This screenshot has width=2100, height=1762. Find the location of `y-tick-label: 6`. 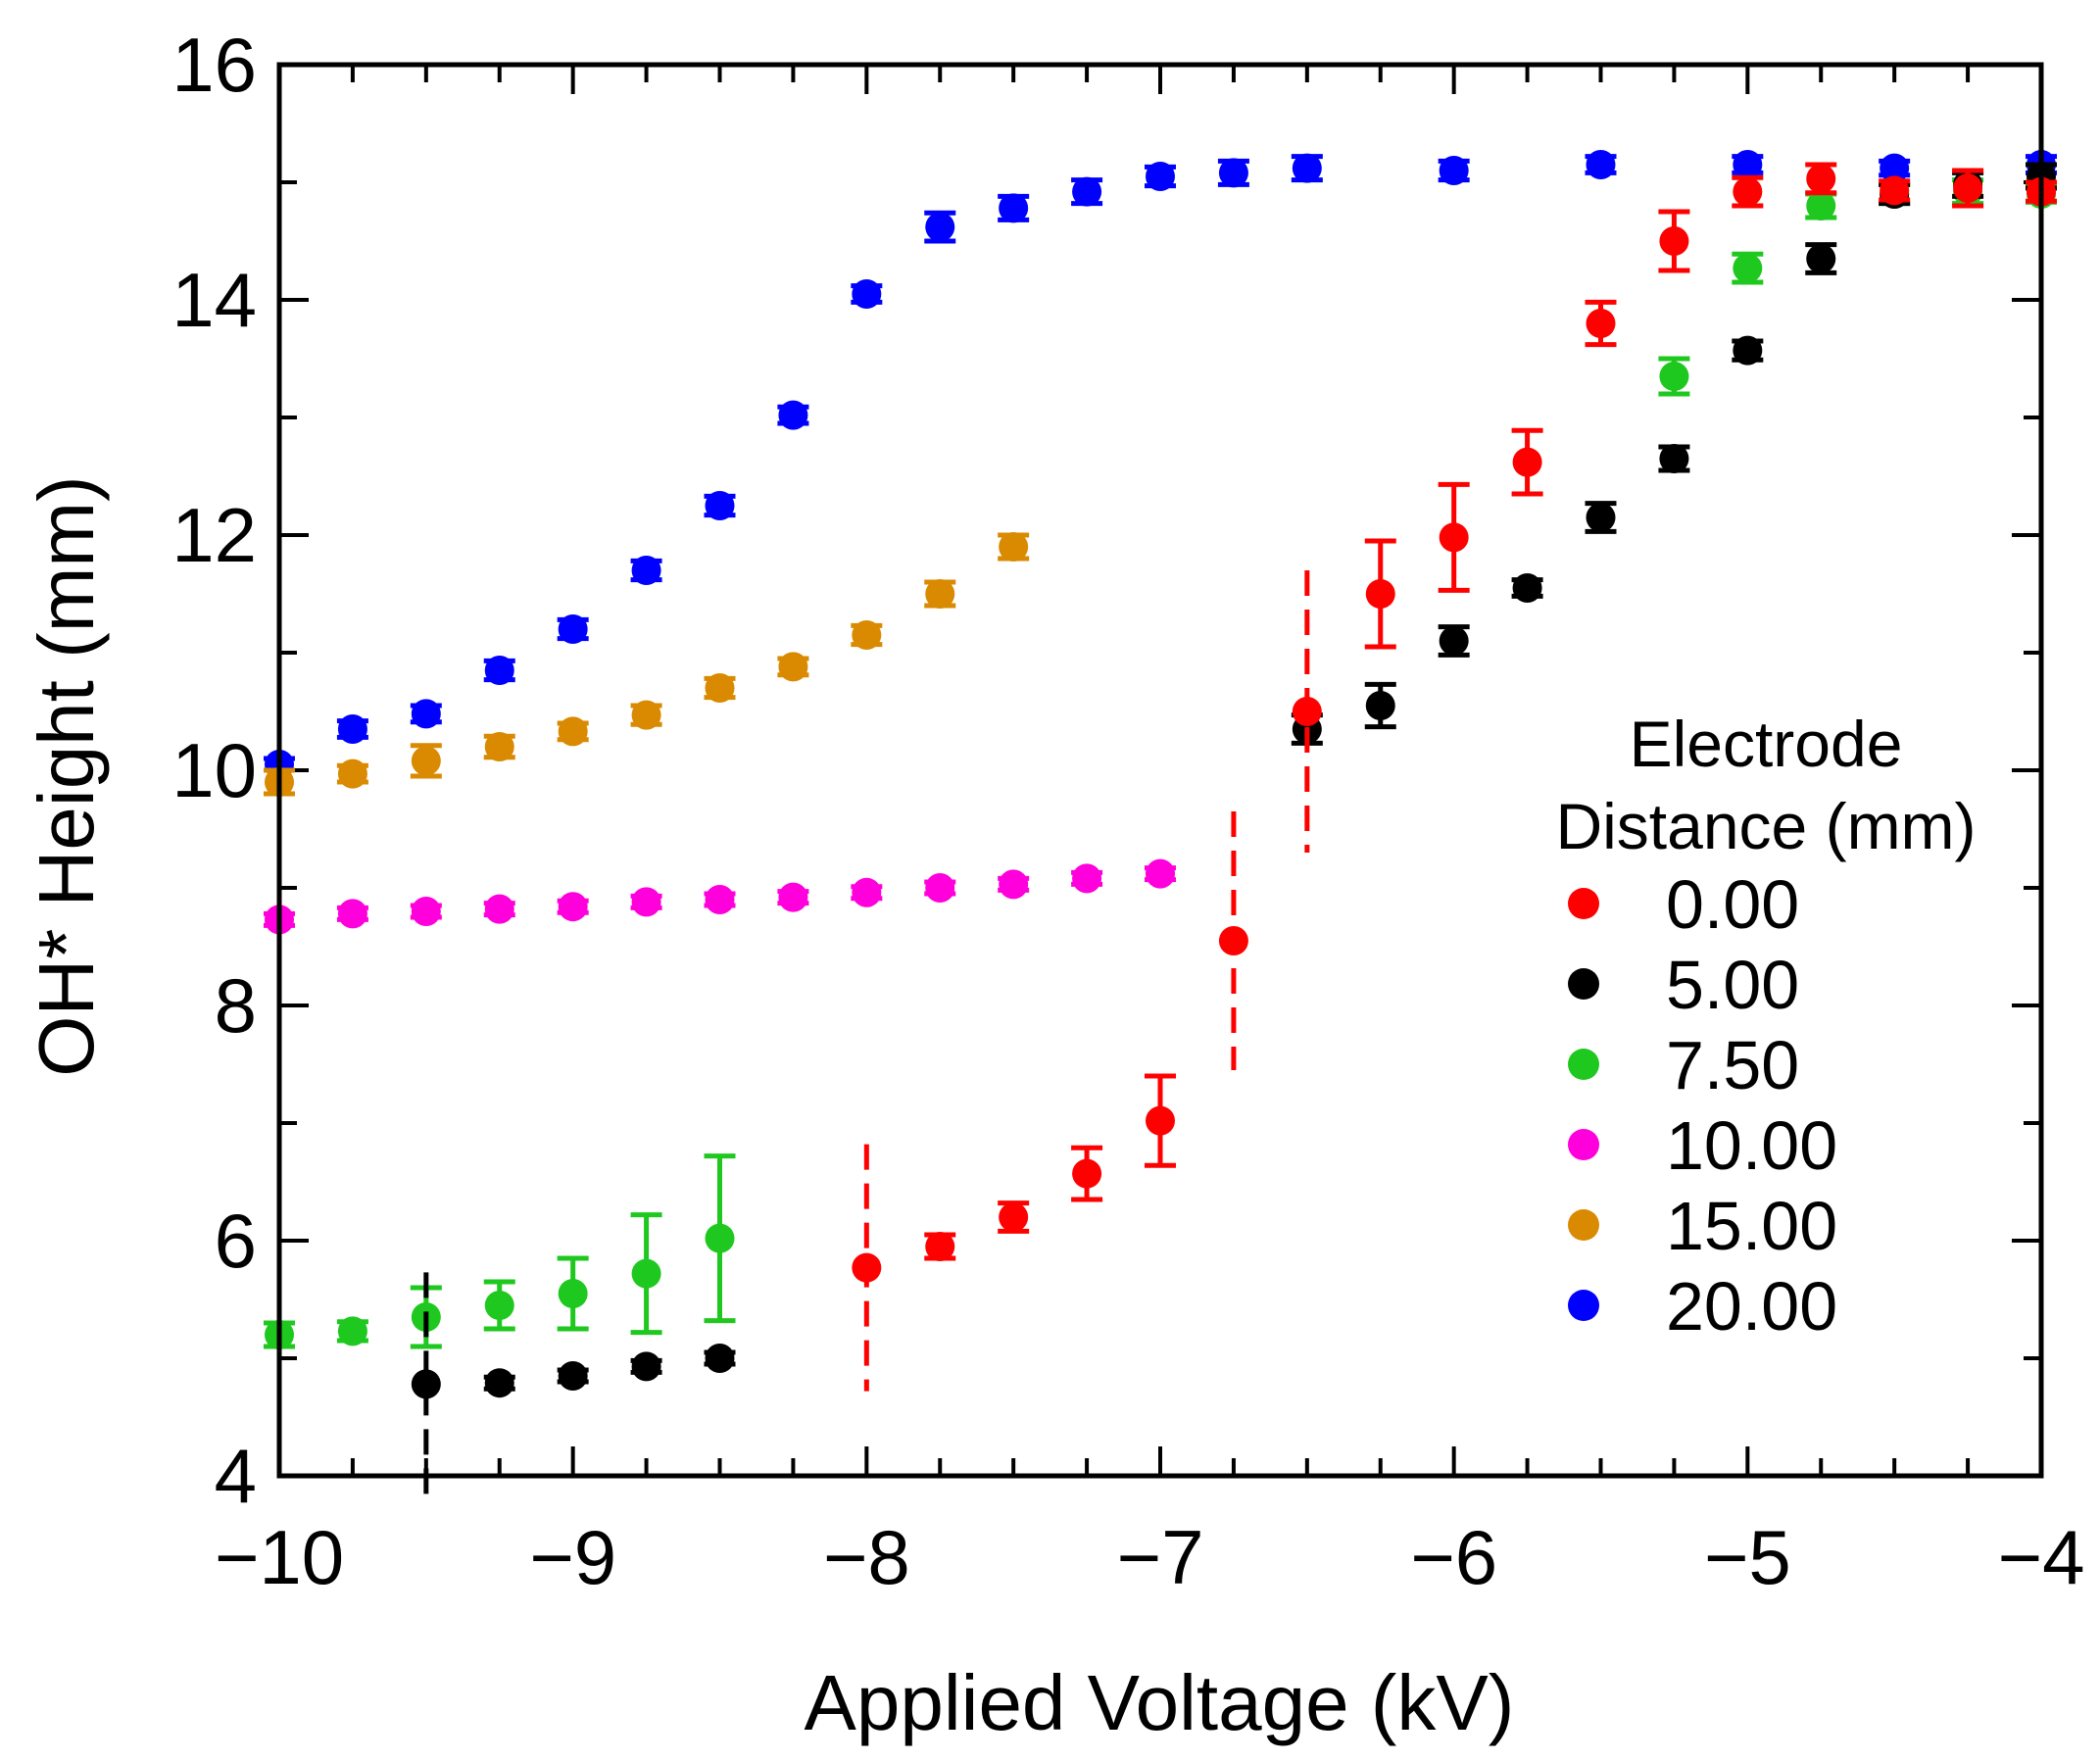

y-tick-label: 6 is located at coordinates (236, 1241).